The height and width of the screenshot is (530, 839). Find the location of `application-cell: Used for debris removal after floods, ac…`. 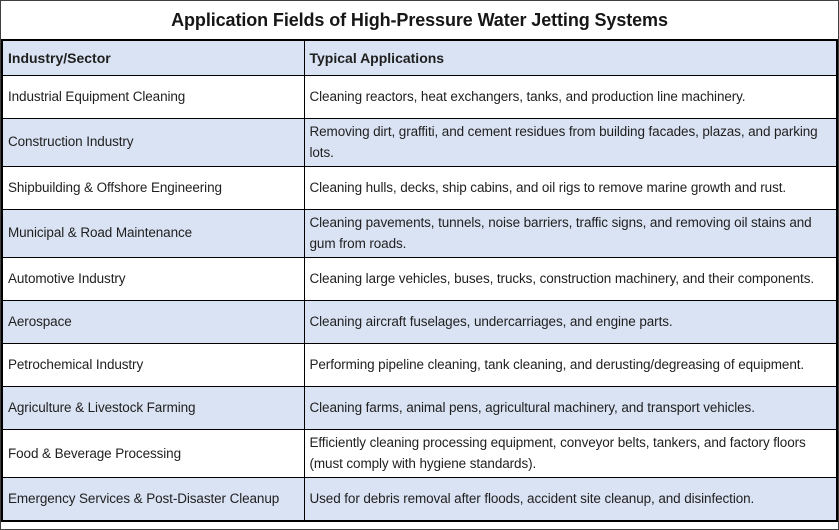

application-cell: Used for debris removal after floods, ac… is located at coordinates (570, 499).